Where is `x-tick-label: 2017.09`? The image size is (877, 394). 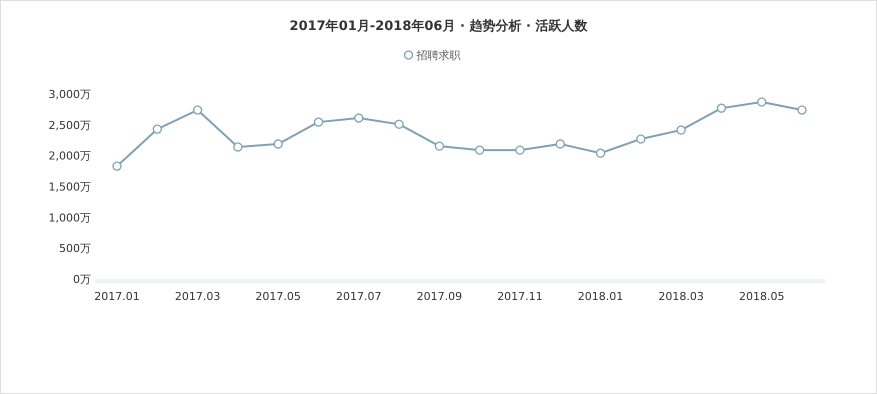 x-tick-label: 2017.09 is located at coordinates (439, 296).